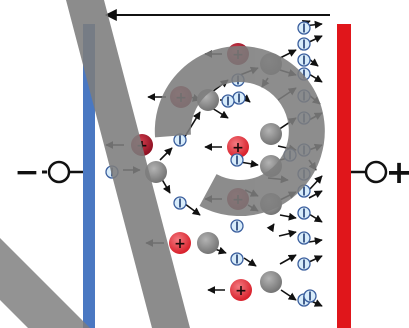  What do you see at coordinates (397, 172) in the screenshot?
I see `positive-sign: +` at bounding box center [397, 172].